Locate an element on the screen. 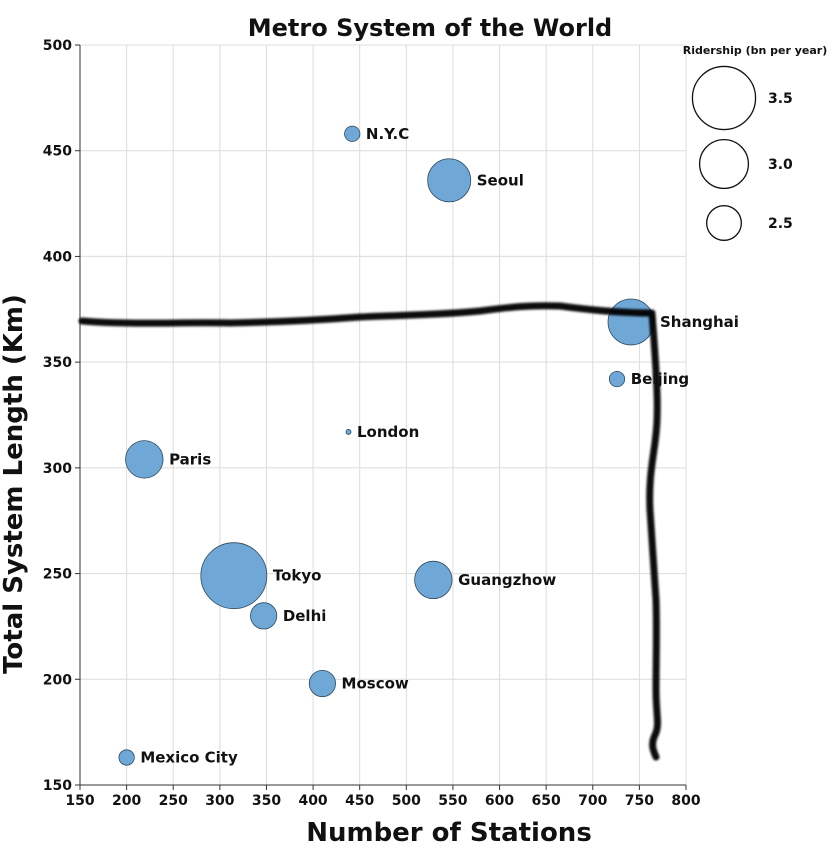 The height and width of the screenshot is (851, 834). point-label: Moscow is located at coordinates (375, 684).